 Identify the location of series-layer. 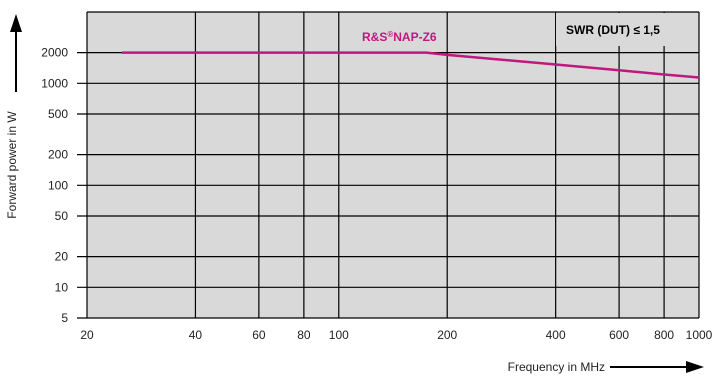
(410, 65).